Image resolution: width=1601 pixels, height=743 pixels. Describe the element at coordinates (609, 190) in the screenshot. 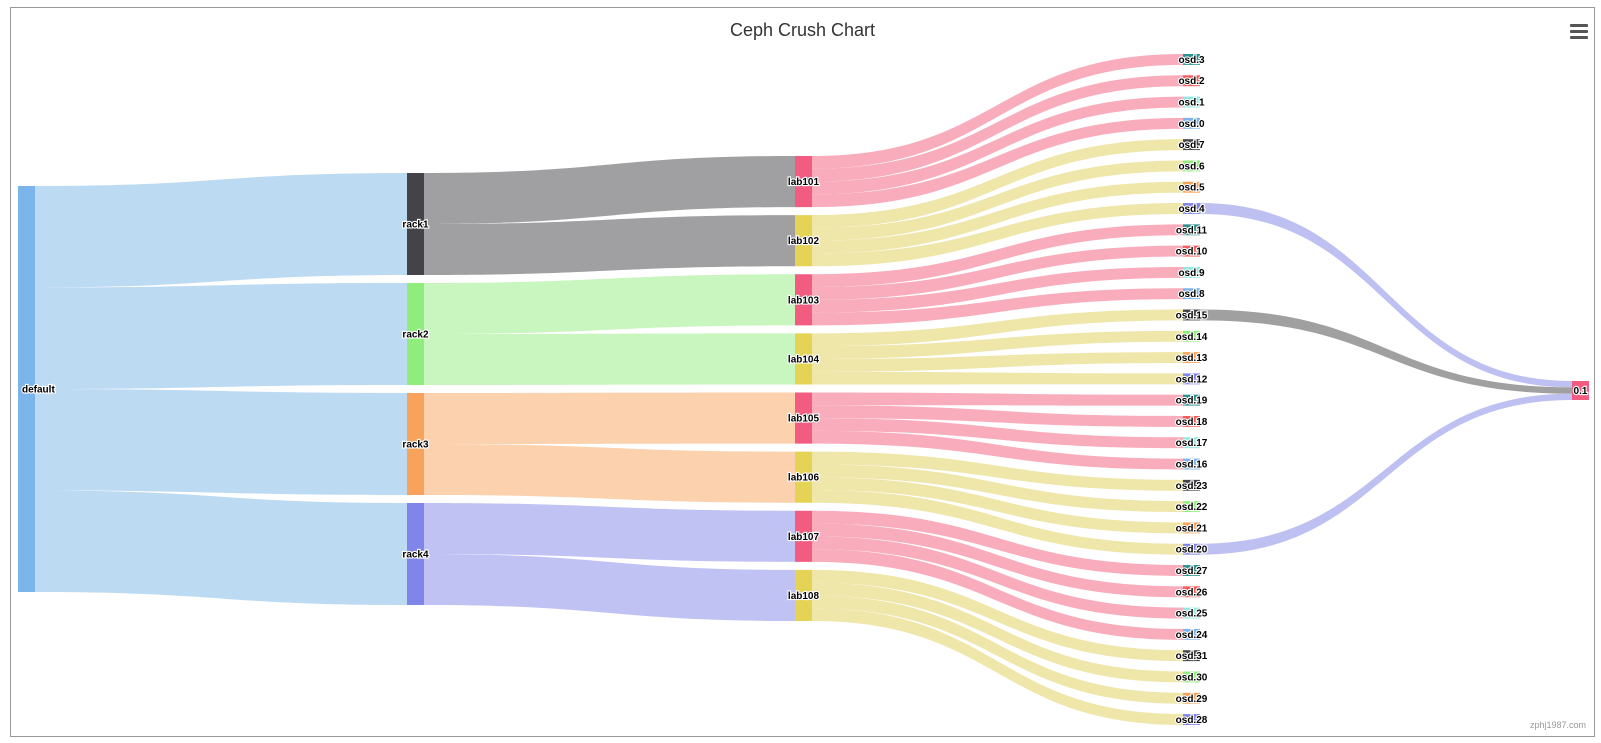

I see `link-rack1-to-lab101` at that location.